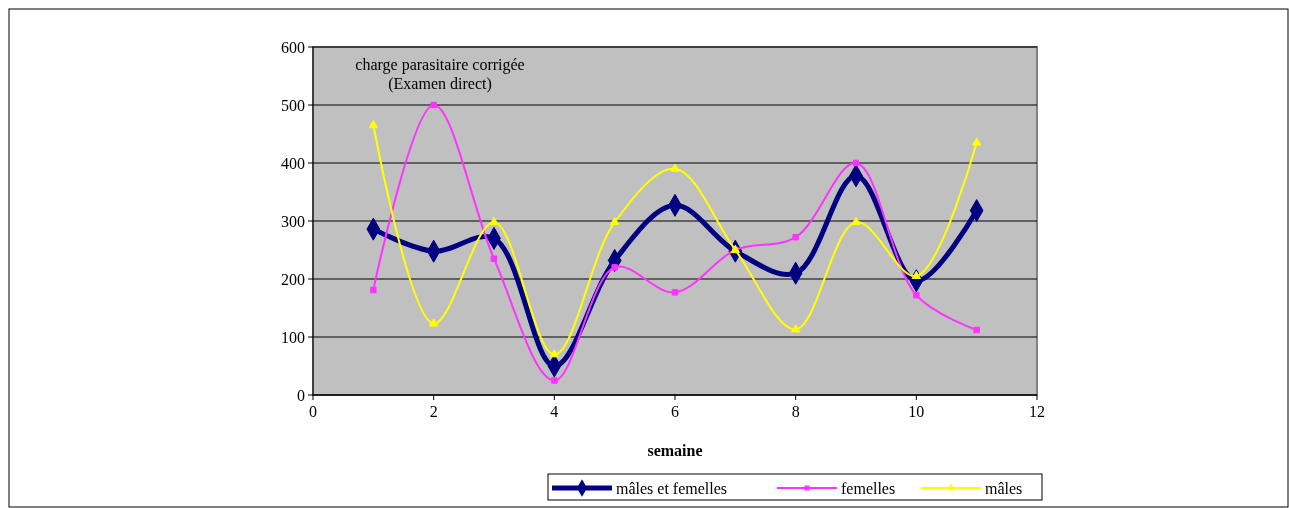  What do you see at coordinates (675, 411) in the screenshot?
I see `x-tick-label: 6` at bounding box center [675, 411].